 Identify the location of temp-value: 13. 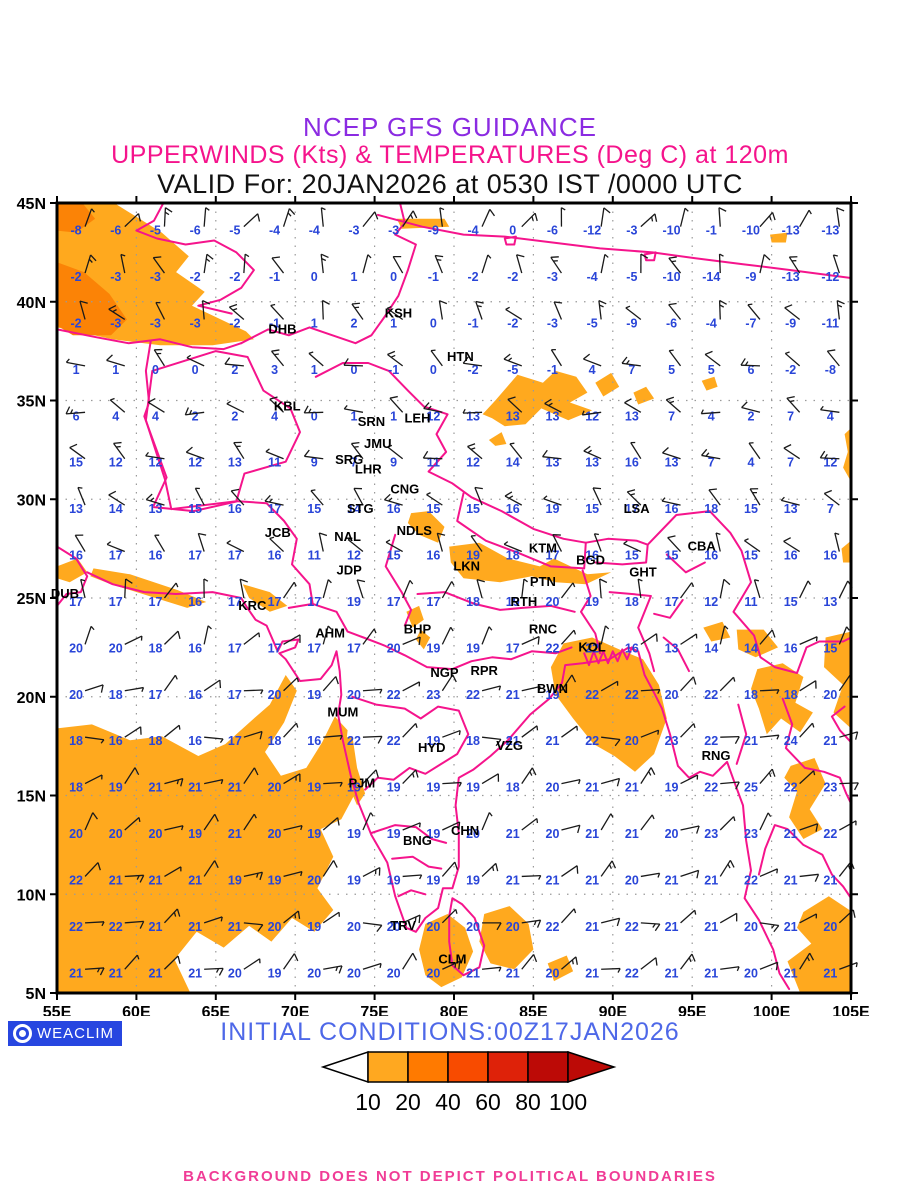
(76, 509).